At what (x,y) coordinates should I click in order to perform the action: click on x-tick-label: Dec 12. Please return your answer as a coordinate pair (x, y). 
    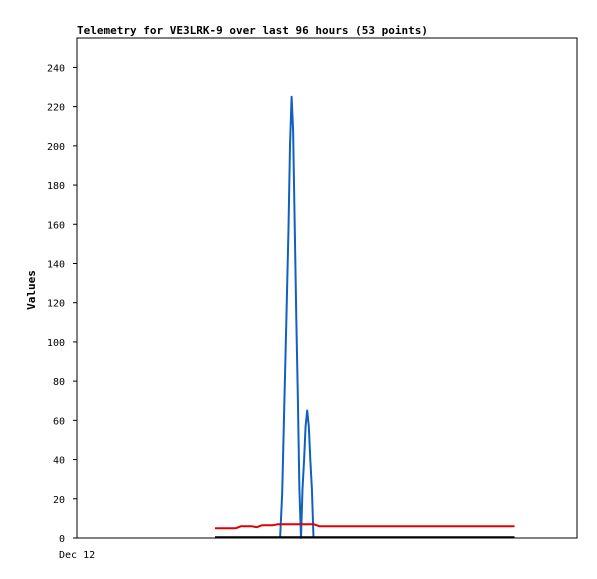
    Looking at the image, I should click on (77, 555).